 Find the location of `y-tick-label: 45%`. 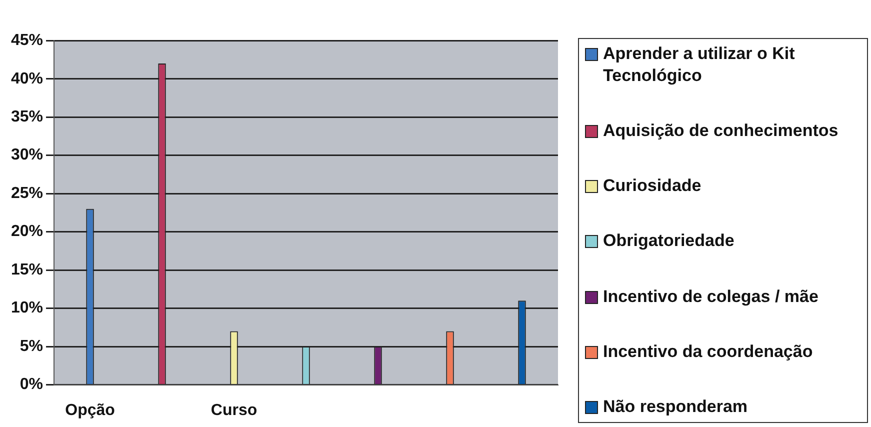

y-tick-label: 45% is located at coordinates (27, 41).